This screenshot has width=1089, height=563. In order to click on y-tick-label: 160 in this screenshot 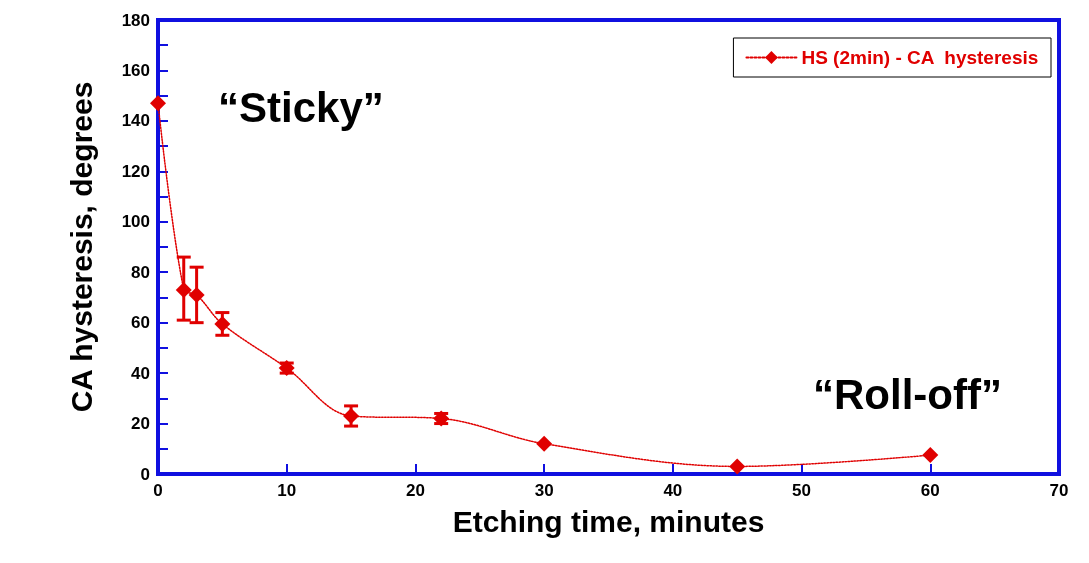, I will do `click(135, 70)`.